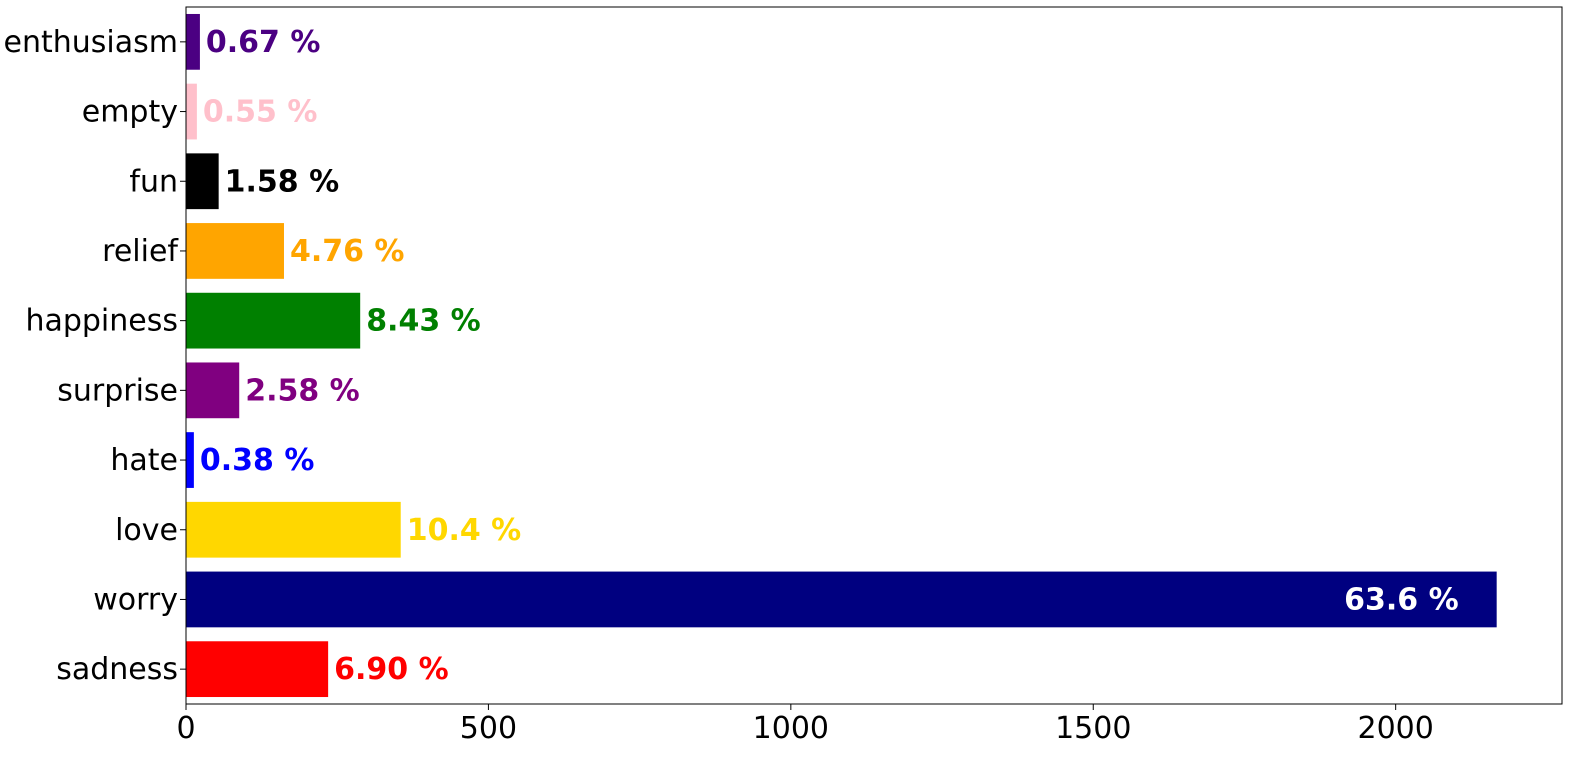 This screenshot has height=757, width=1591. I want to click on x-axis: 0 500 1000 1500 2000, so click(805, 725).